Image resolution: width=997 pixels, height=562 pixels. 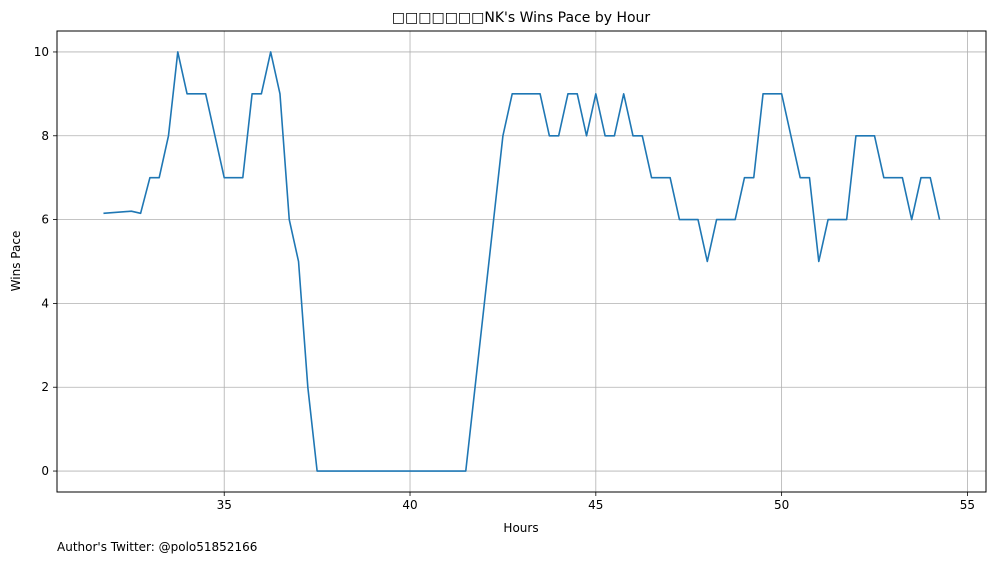 I want to click on author-credit: Author's Twitter: @polo51852166, so click(x=157, y=547).